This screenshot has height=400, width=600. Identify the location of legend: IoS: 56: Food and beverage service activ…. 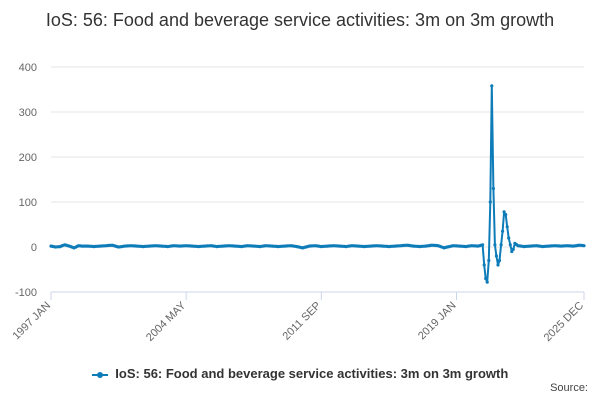
(300, 373).